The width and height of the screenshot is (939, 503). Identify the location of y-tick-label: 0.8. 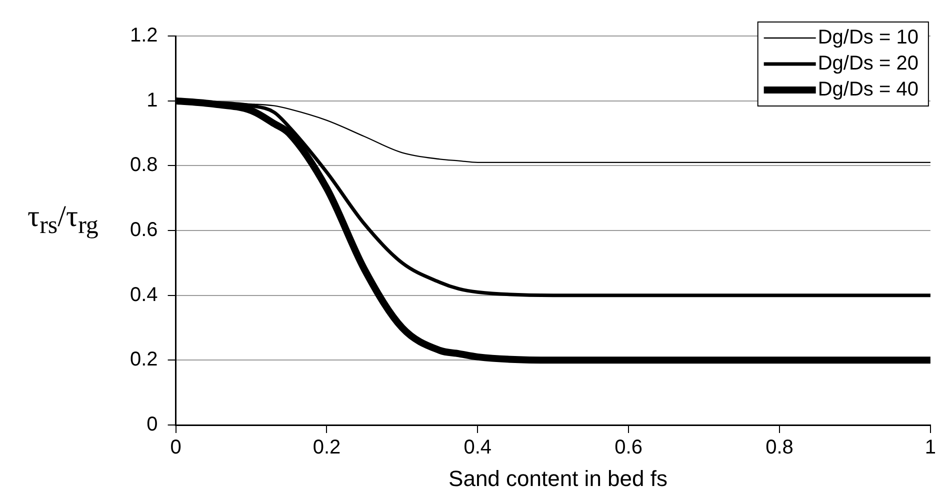
(144, 165).